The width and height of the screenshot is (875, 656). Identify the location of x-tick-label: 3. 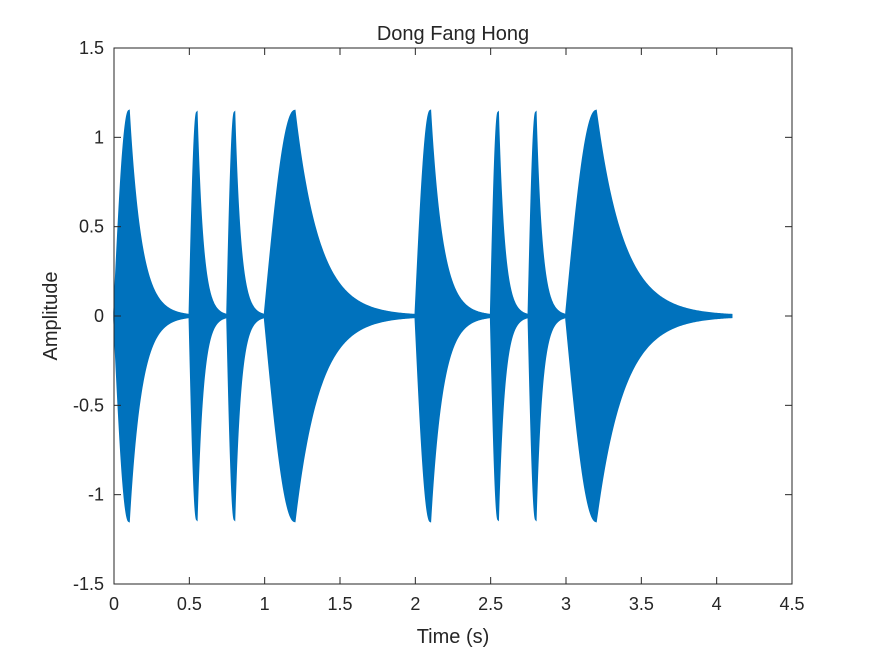
(566, 604).